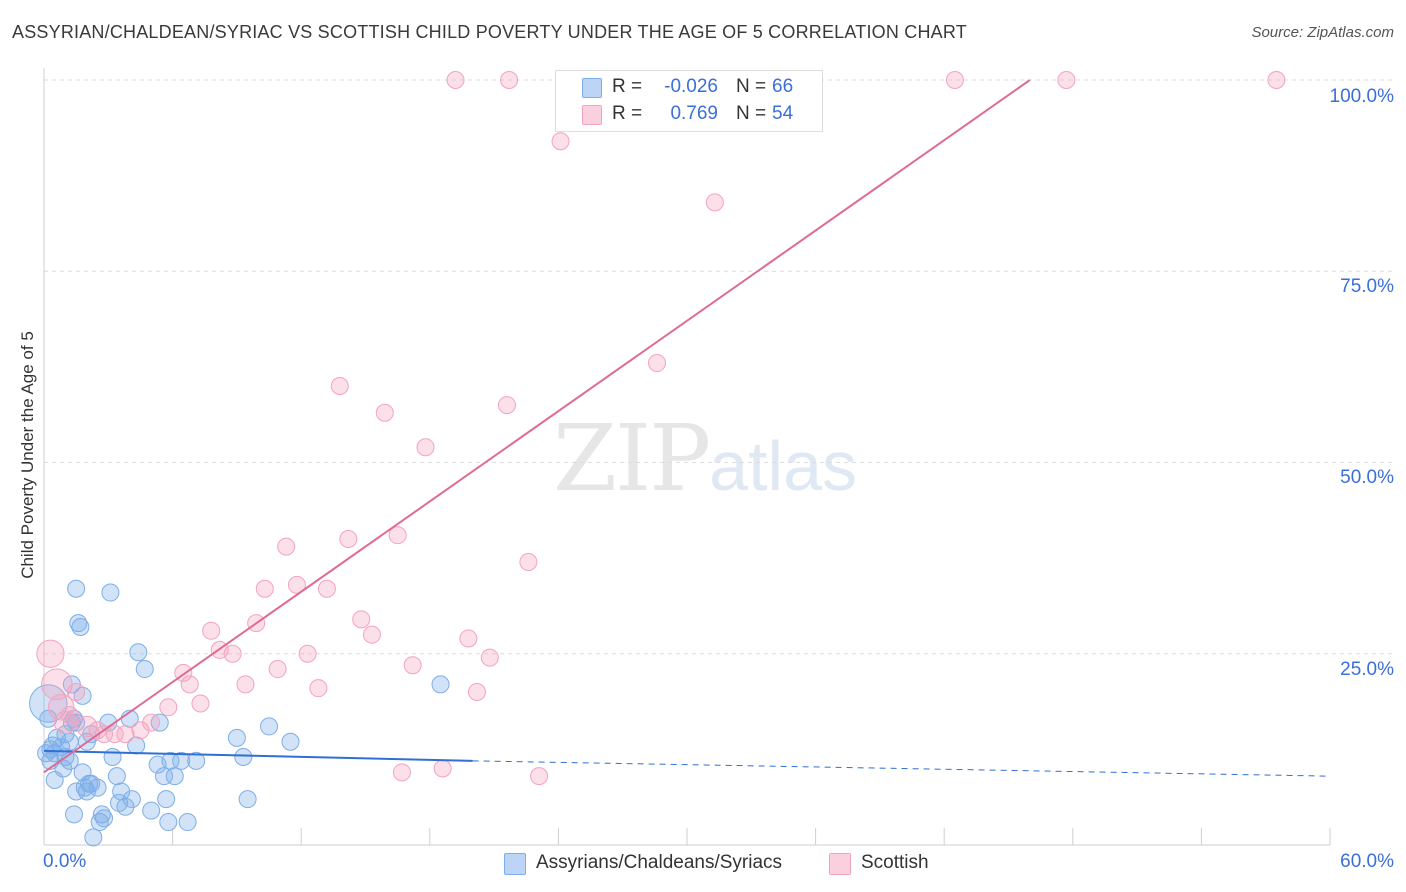 The image size is (1406, 892). What do you see at coordinates (1367, 861) in the screenshot?
I see `x-tick-label-max: 60.0%` at bounding box center [1367, 861].